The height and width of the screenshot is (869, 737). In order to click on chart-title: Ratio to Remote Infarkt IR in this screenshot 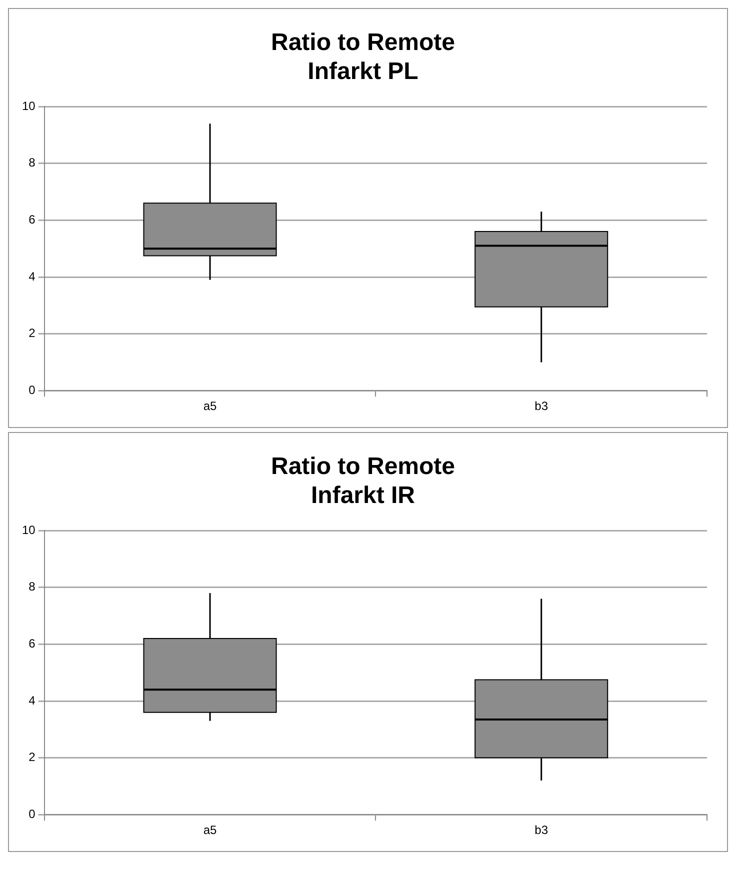, I will do `click(363, 481)`.